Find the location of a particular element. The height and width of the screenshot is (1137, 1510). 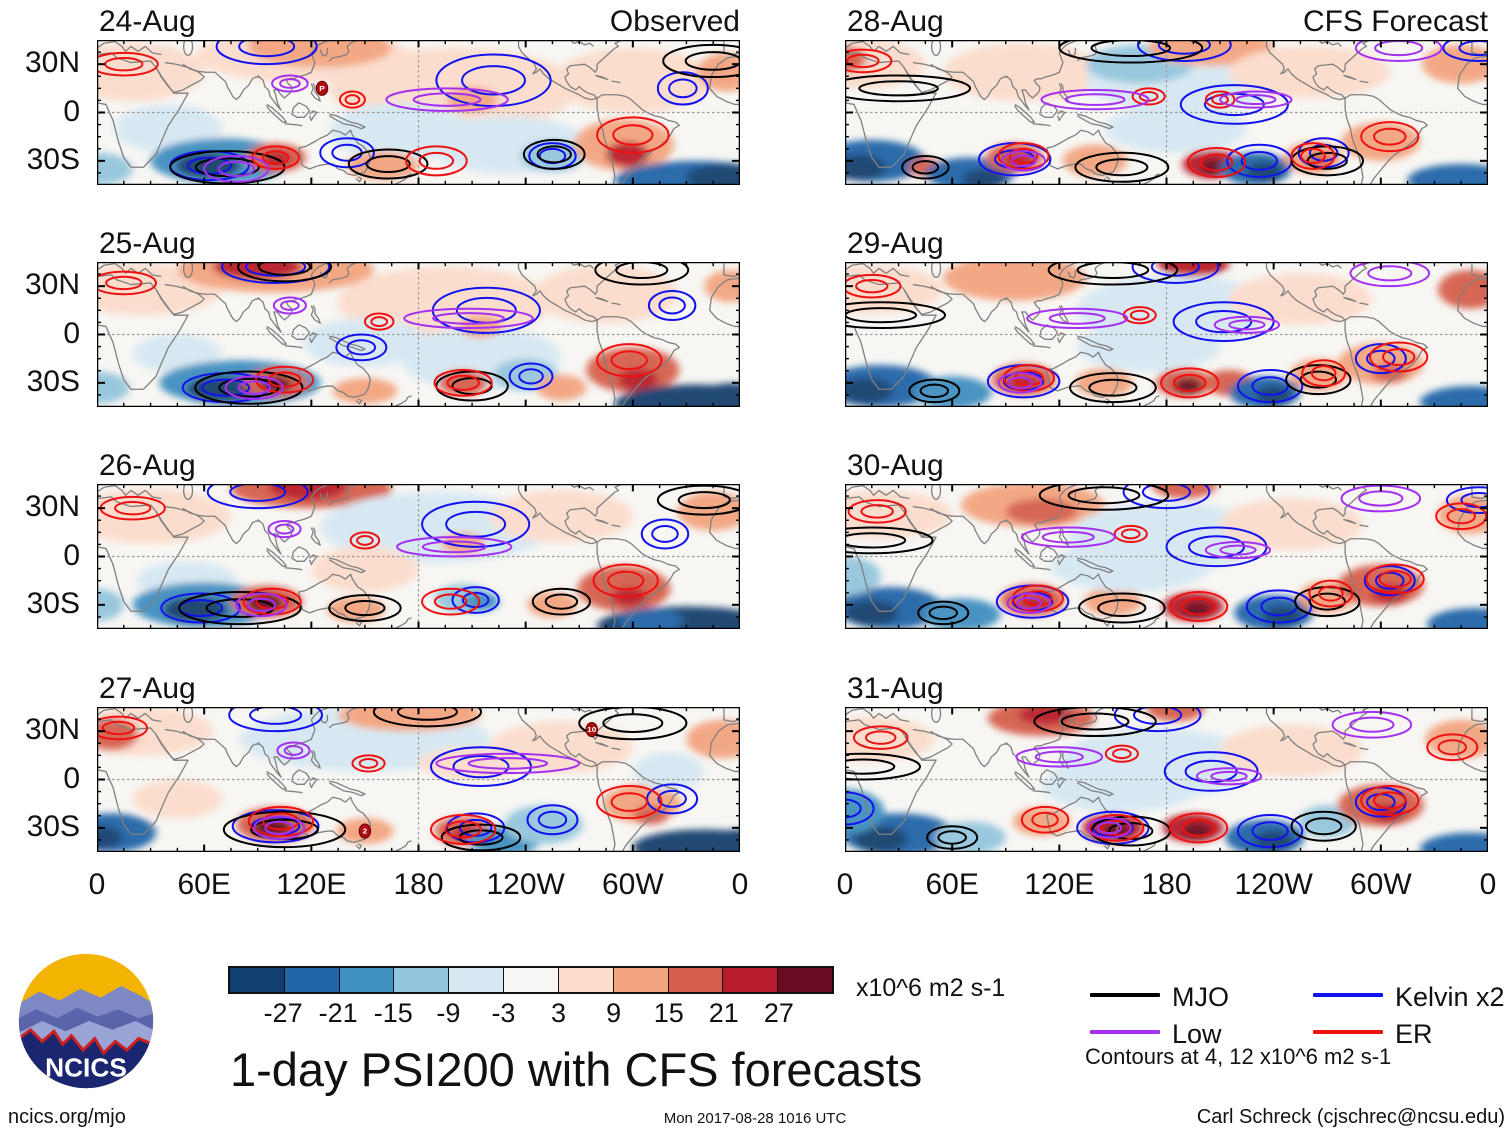

colorbar-unit: x10^6 m2 s-1 is located at coordinates (931, 988).